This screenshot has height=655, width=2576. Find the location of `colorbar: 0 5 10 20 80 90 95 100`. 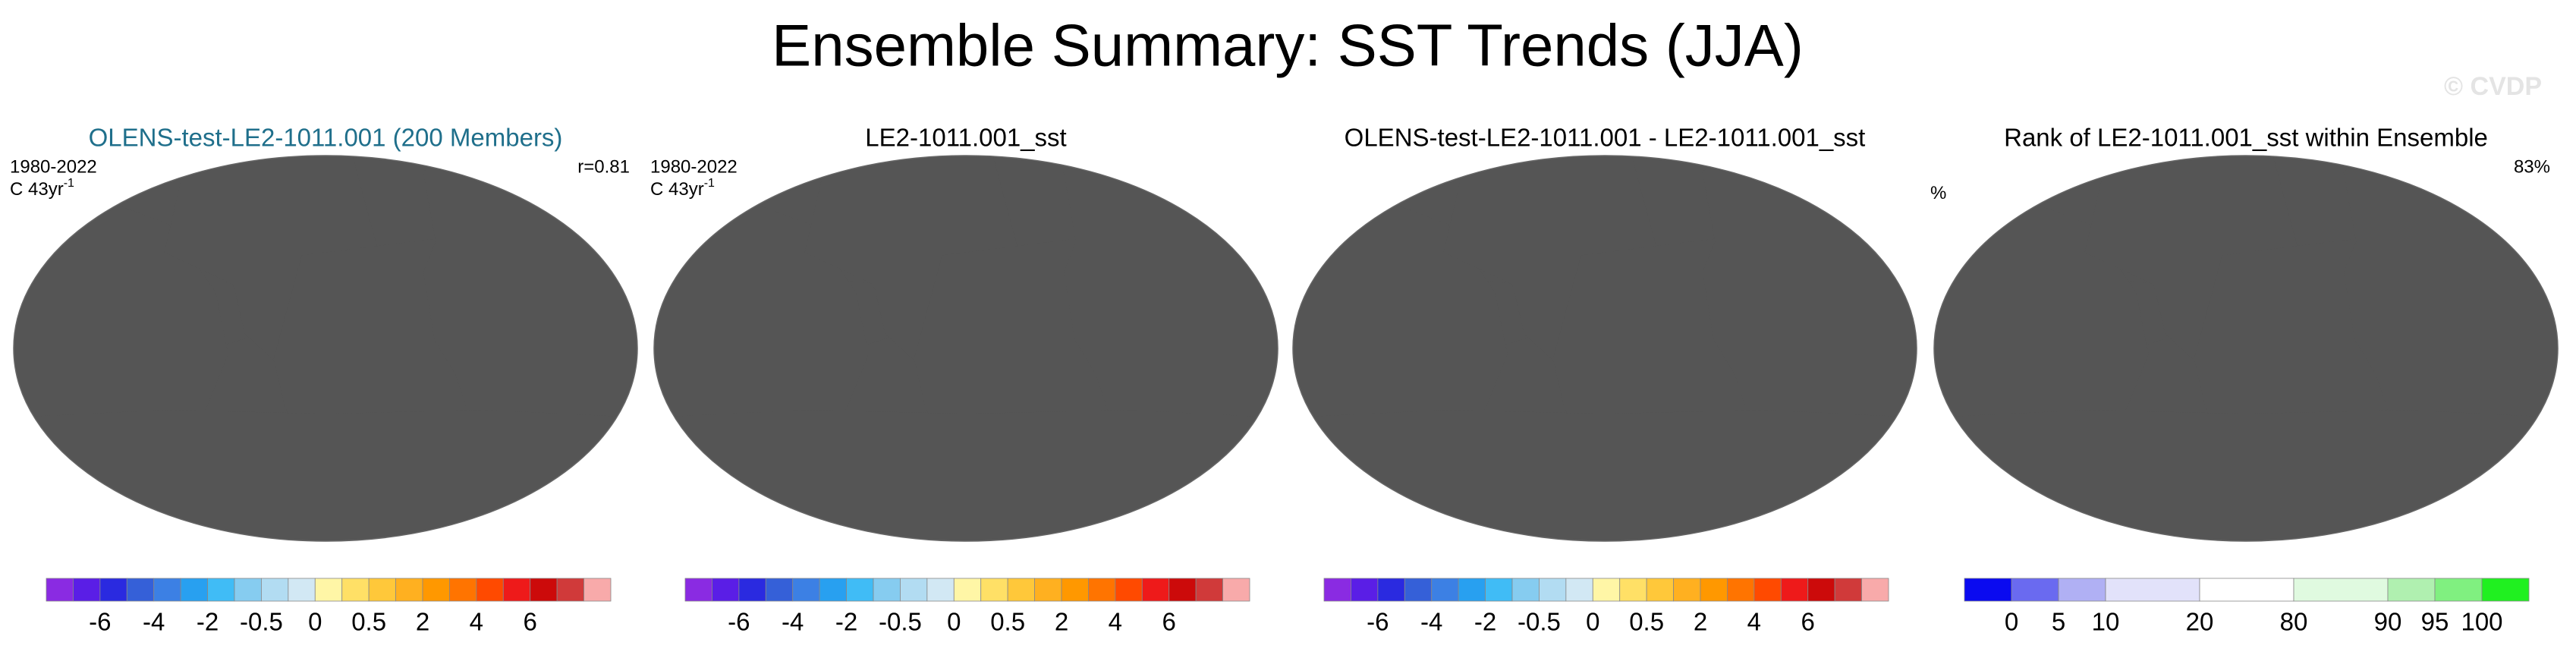

colorbar: 0 5 10 20 80 90 95 100 is located at coordinates (2247, 607).